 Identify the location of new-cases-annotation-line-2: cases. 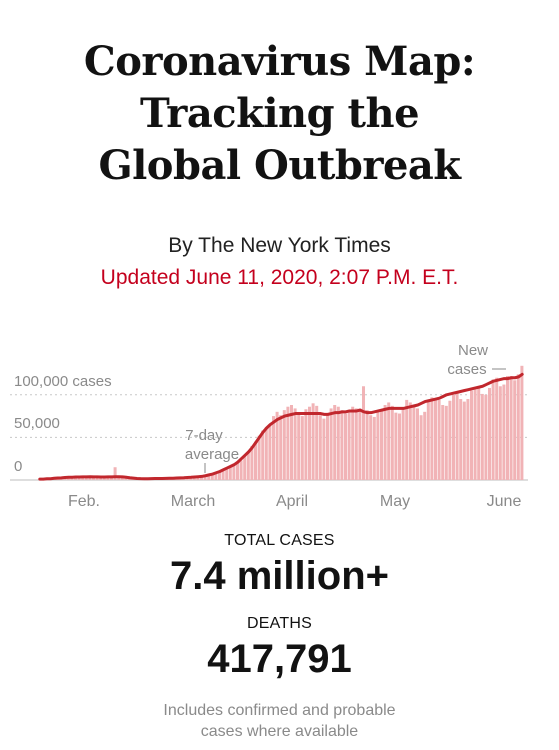
(466, 369).